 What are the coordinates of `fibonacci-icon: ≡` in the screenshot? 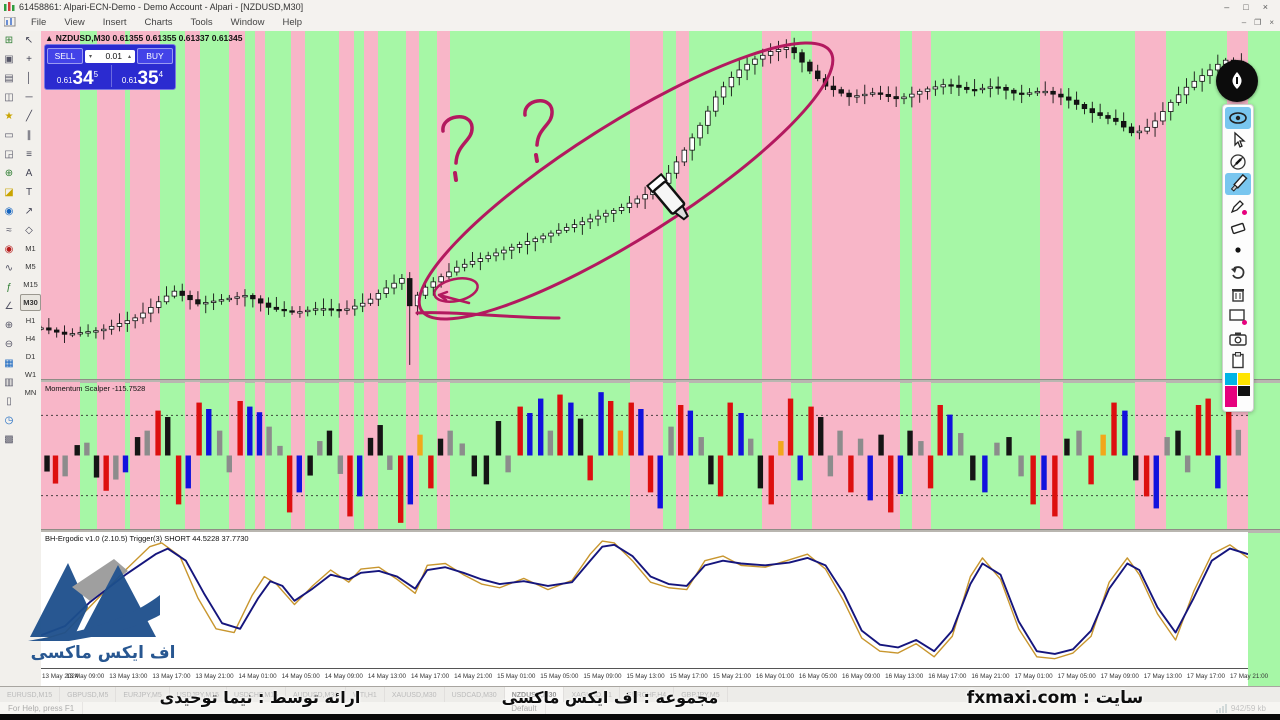 It's located at (29, 154).